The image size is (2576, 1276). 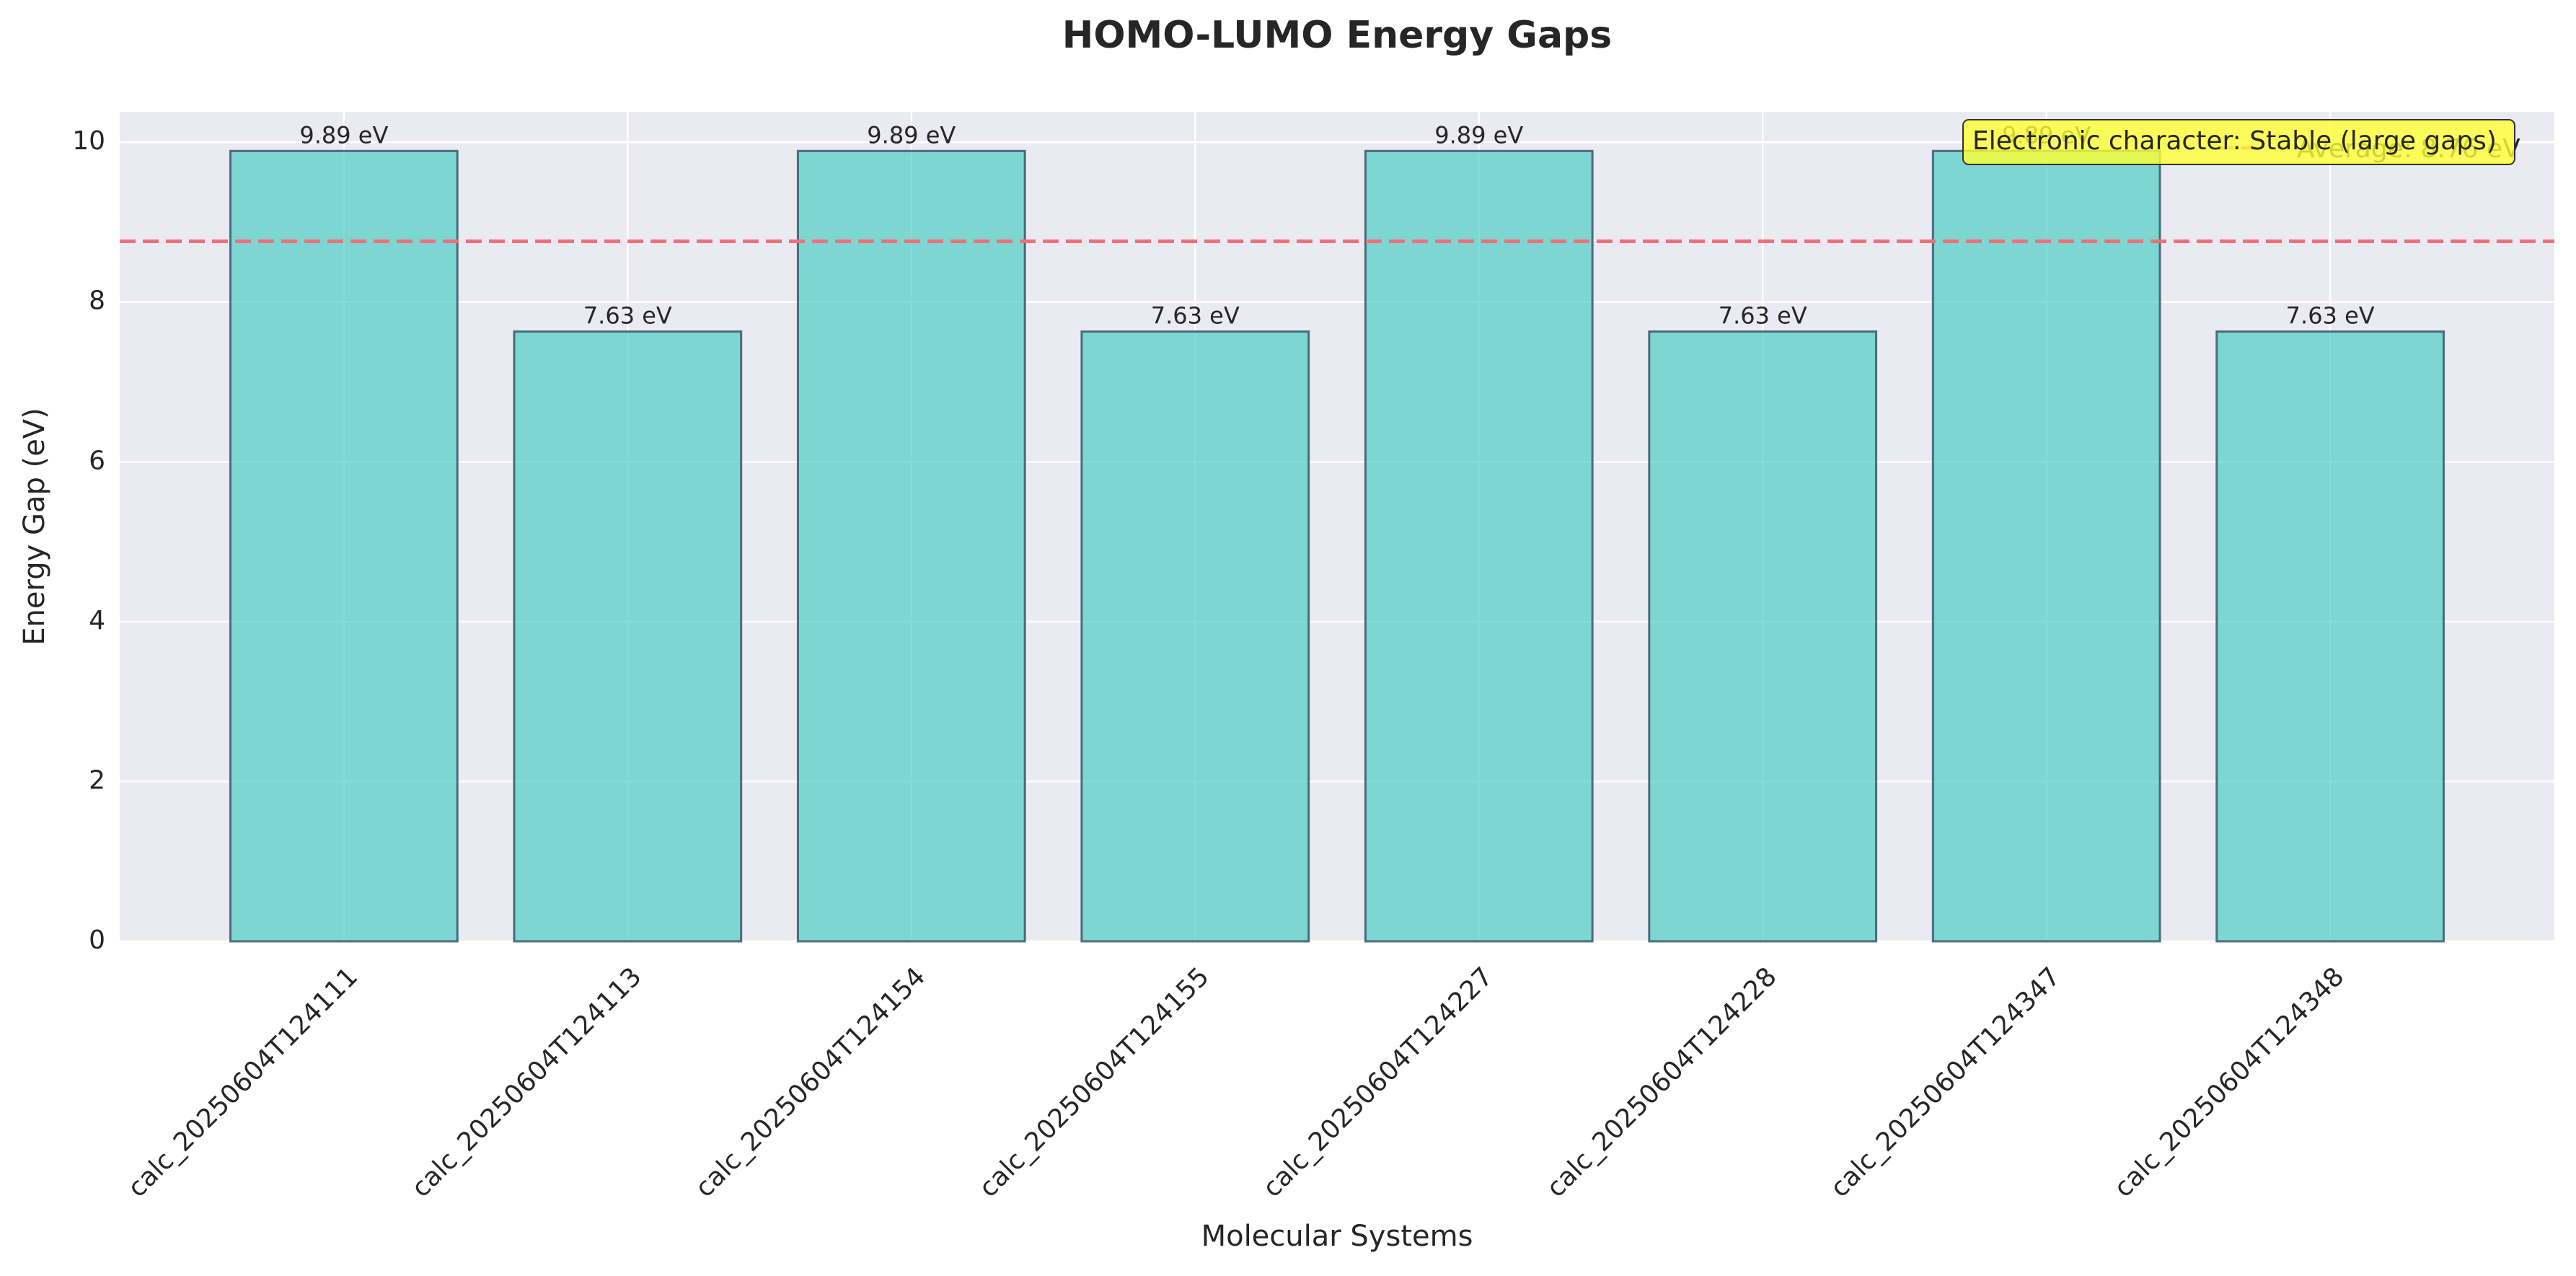 What do you see at coordinates (97, 620) in the screenshot?
I see `y-tick-label: 4` at bounding box center [97, 620].